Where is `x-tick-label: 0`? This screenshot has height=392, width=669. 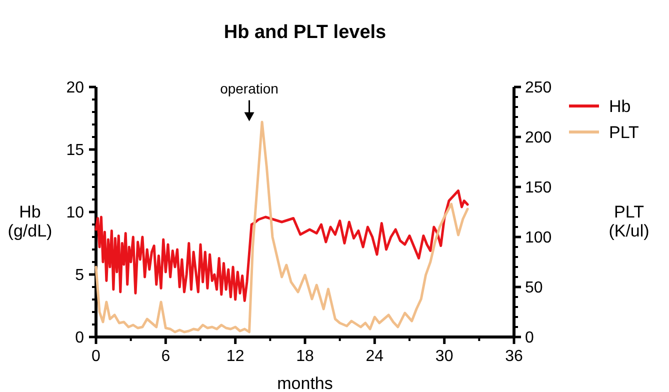 x-tick-label: 0 is located at coordinates (96, 356).